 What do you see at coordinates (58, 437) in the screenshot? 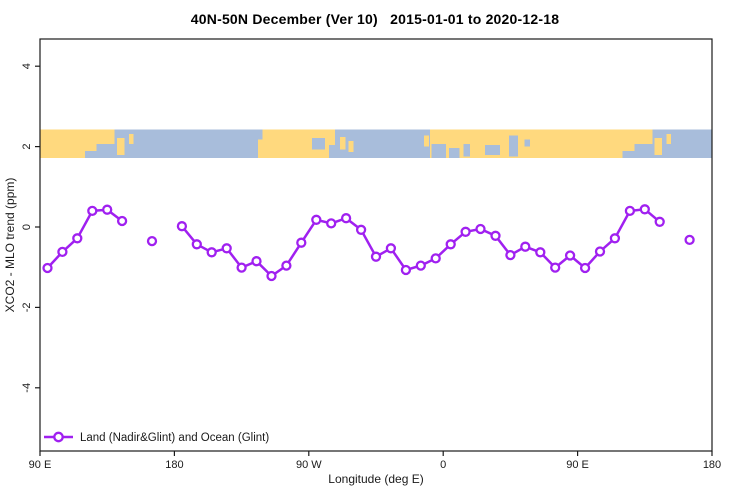
I see `legend-marker` at bounding box center [58, 437].